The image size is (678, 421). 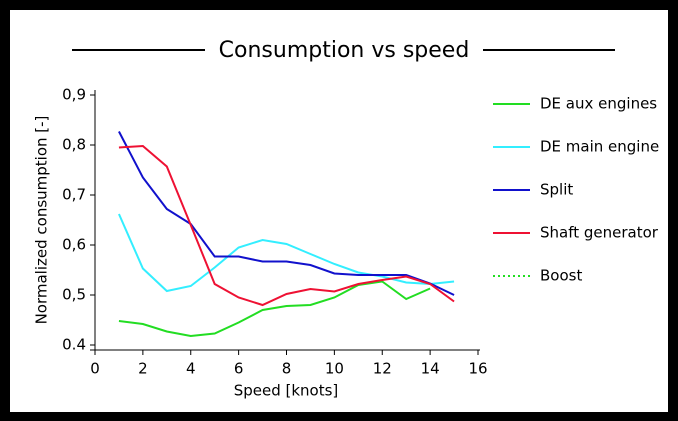 What do you see at coordinates (561, 276) in the screenshot?
I see `legend-label: Boost` at bounding box center [561, 276].